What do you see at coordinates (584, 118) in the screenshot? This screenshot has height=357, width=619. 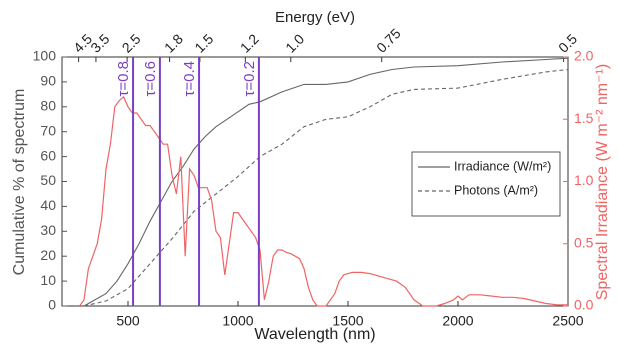 I see `y2-tick-label: 1.5` at bounding box center [584, 118].